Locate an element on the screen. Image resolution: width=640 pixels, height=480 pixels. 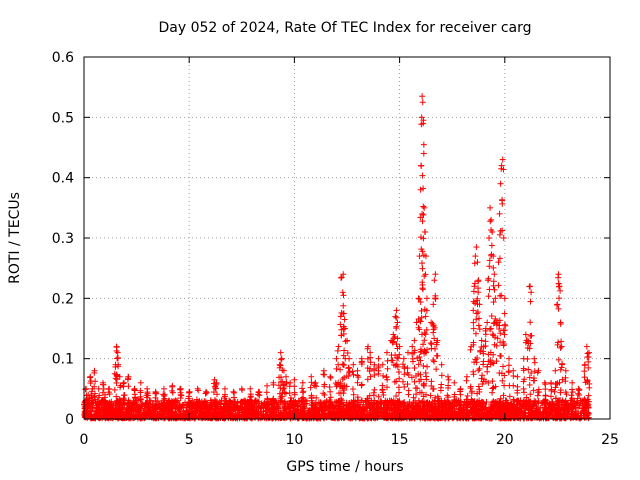
x-tick-label: 10 is located at coordinates (294, 440).